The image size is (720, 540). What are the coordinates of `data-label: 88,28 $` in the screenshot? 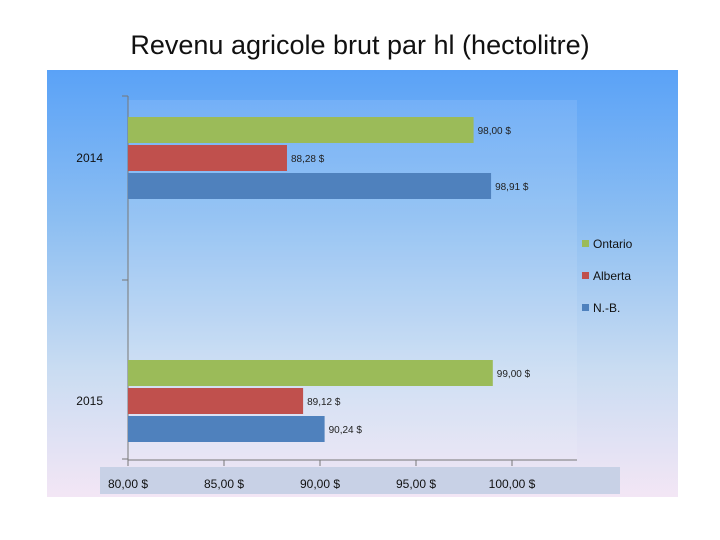 It's located at (308, 159).